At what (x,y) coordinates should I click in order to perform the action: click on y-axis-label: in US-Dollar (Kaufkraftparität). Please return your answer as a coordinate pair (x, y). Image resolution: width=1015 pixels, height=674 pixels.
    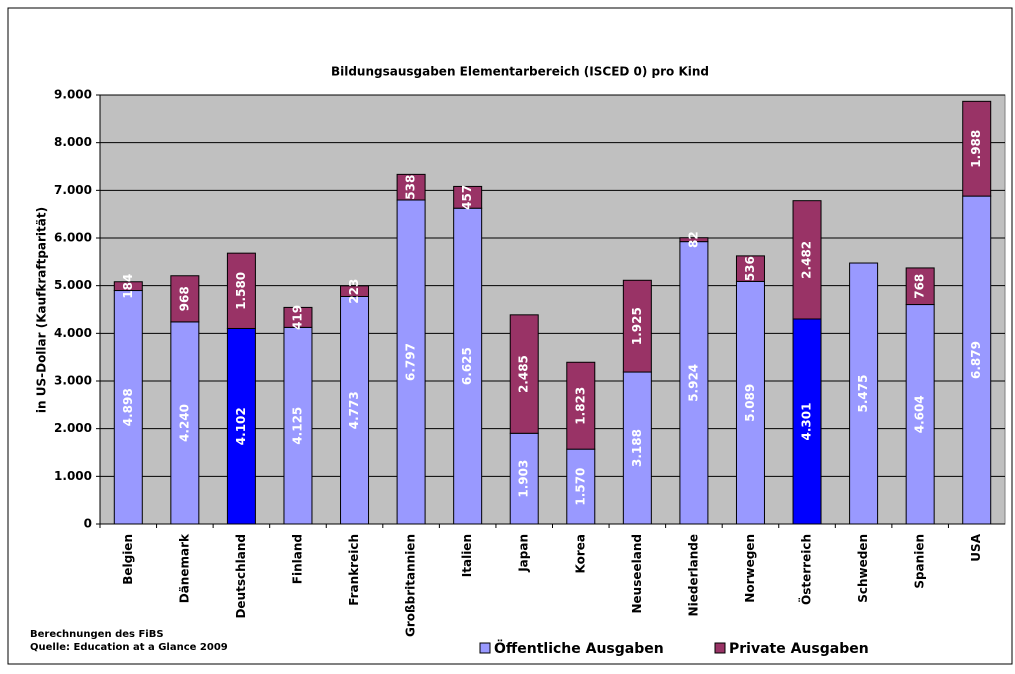
    Looking at the image, I should click on (42, 310).